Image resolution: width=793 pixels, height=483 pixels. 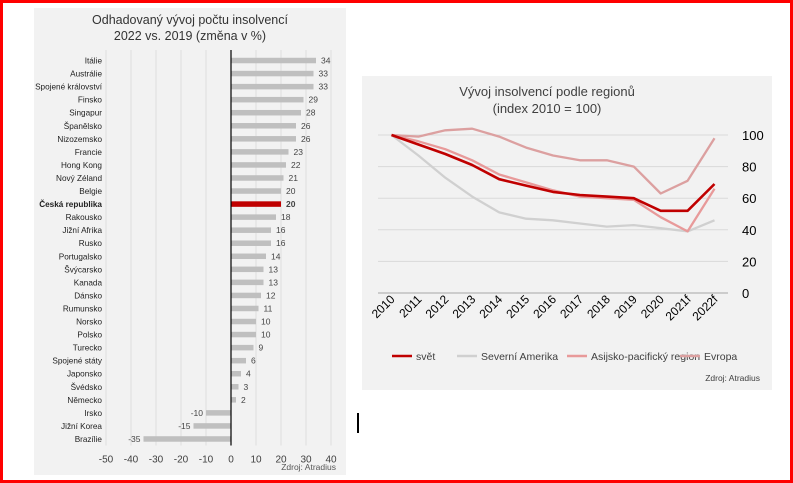 What do you see at coordinates (181, 460) in the screenshot?
I see `bar-x-tick-label: -20` at bounding box center [181, 460].